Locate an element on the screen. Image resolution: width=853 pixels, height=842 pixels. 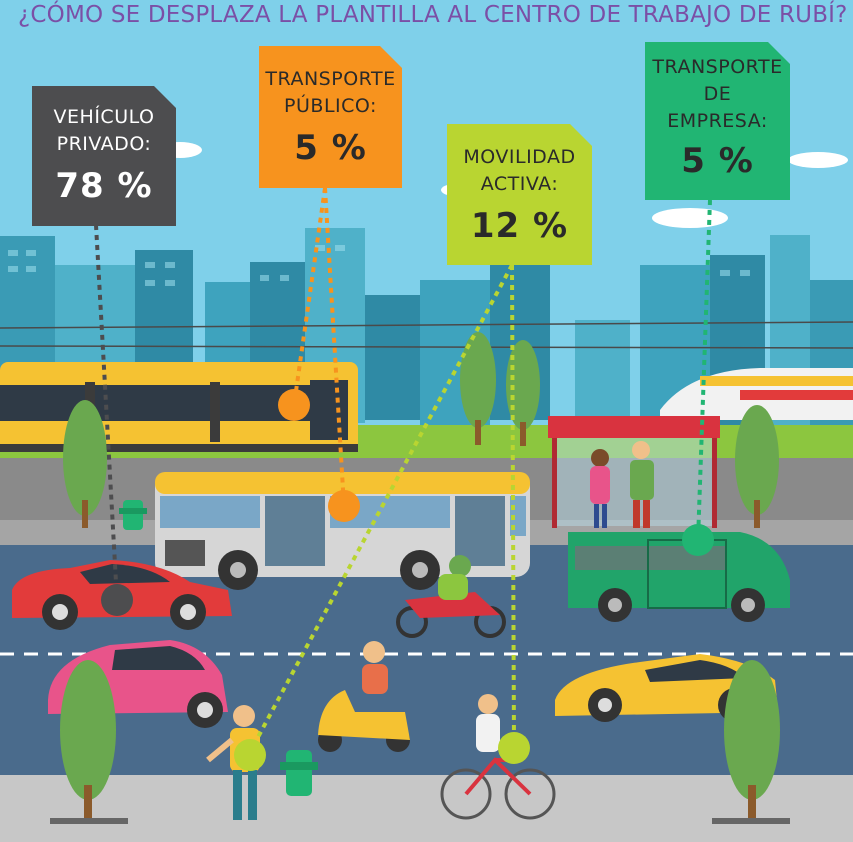
motorbike is located at coordinates (451, 596).